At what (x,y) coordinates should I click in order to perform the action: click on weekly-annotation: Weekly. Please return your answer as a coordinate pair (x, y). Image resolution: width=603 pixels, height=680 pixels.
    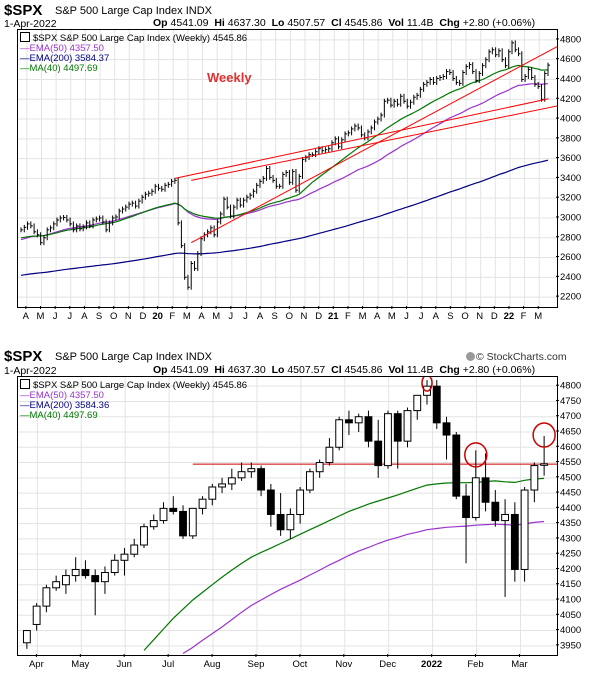
    Looking at the image, I should click on (229, 77).